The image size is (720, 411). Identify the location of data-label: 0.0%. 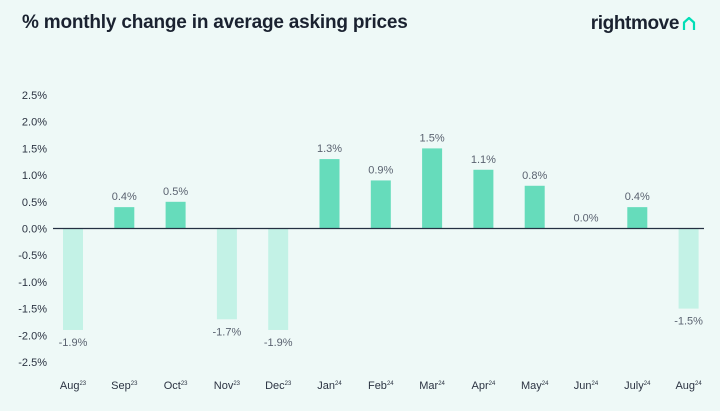
(585, 219).